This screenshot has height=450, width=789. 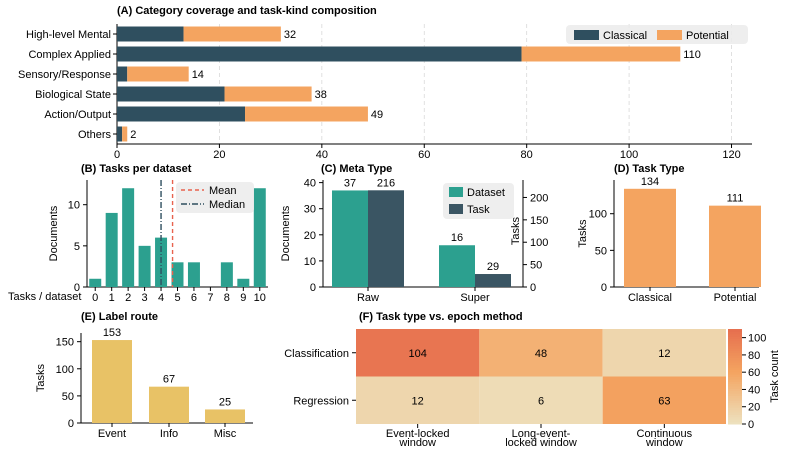 What do you see at coordinates (145, 298) in the screenshot?
I see `panel-b-x-tick-label: 3` at bounding box center [145, 298].